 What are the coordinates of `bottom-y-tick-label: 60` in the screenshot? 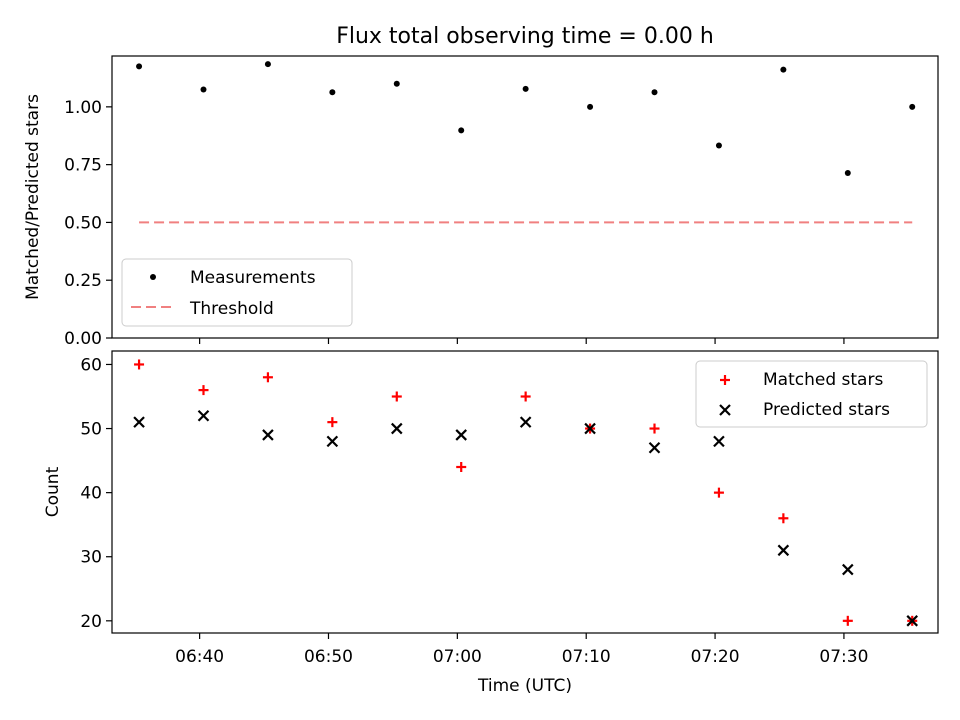 It's located at (91, 365).